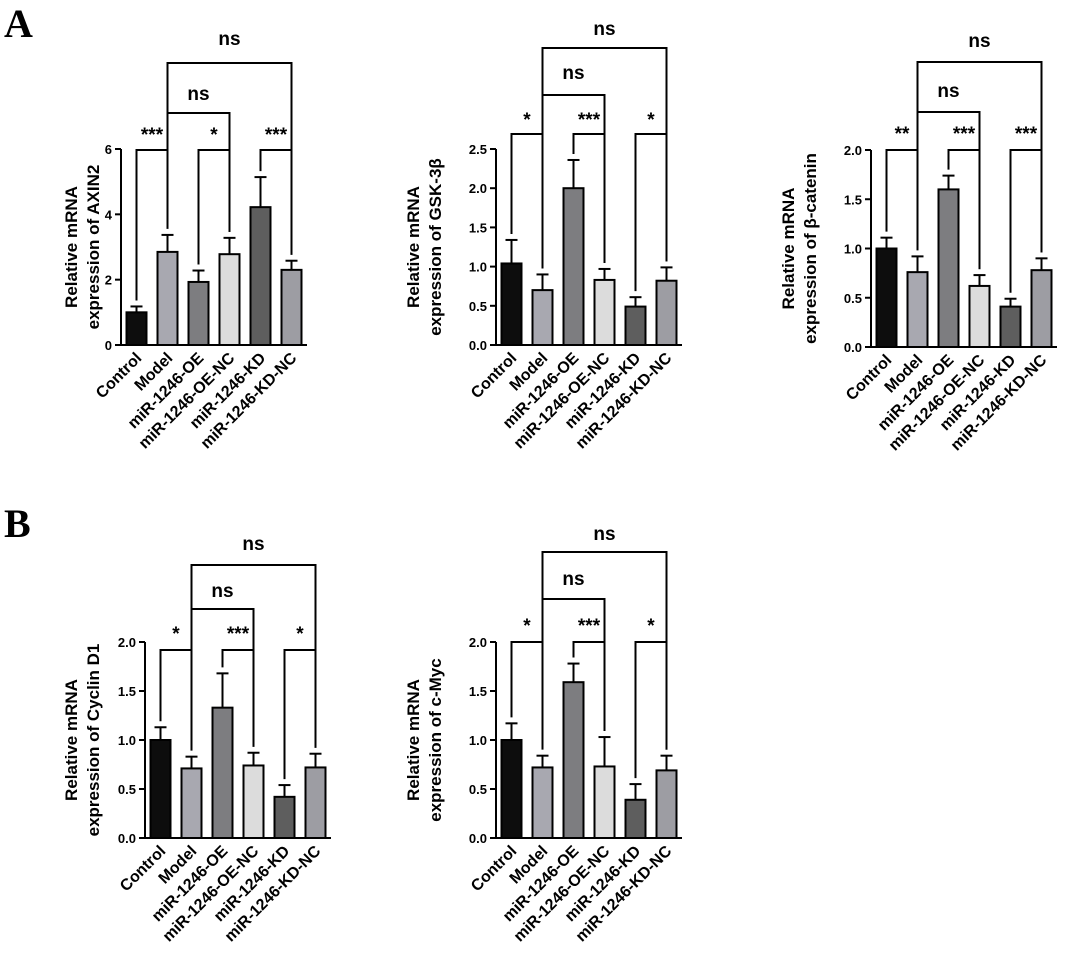 The height and width of the screenshot is (970, 1070). Describe the element at coordinates (108, 149) in the screenshot. I see `y-tick-label: 6` at that location.